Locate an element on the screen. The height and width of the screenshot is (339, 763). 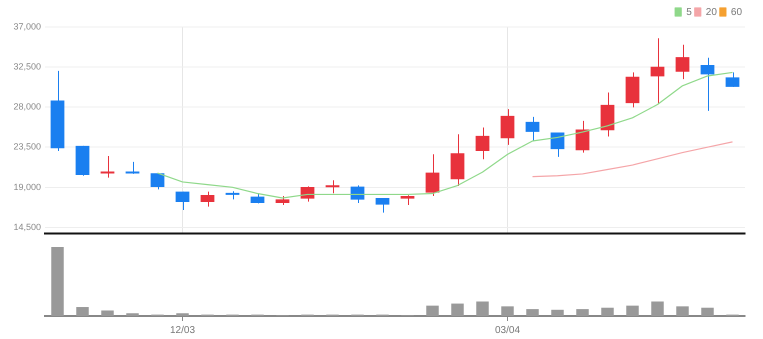
y-tick-label: 19,000 is located at coordinates (27, 187).